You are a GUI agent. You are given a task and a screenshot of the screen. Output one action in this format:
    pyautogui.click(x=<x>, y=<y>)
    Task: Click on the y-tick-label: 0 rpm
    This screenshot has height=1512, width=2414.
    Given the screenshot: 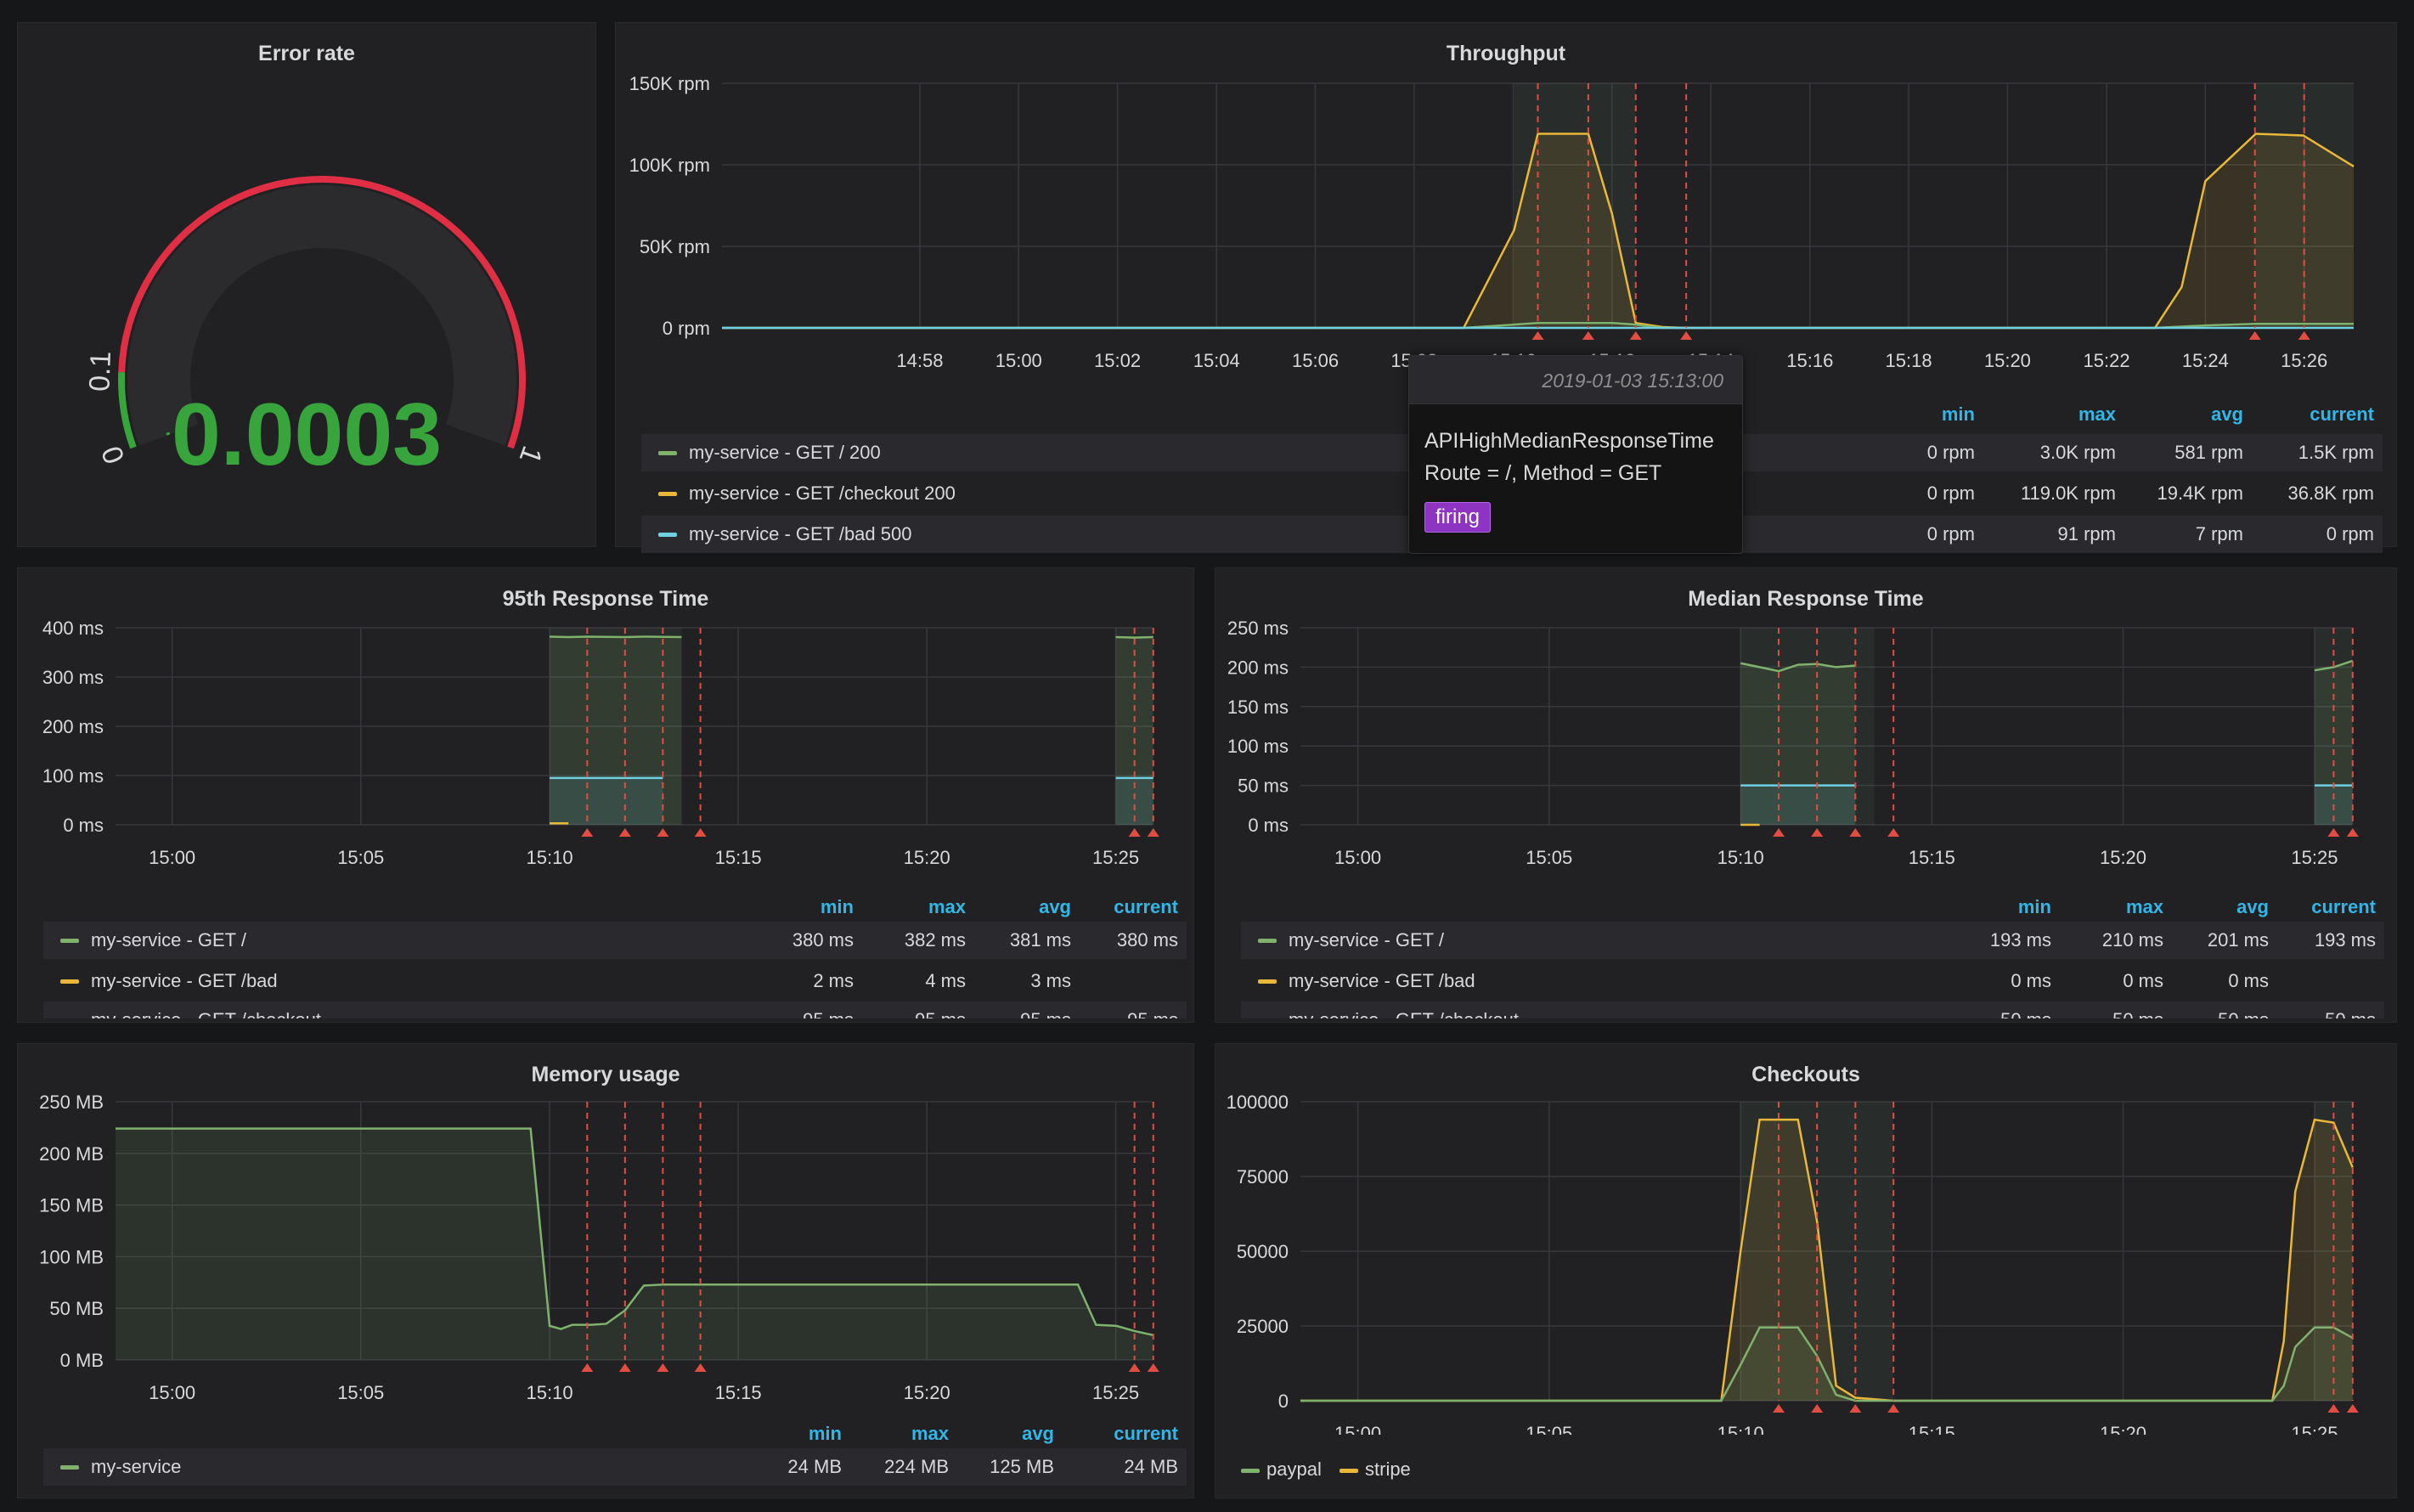 What is the action you would take?
    pyautogui.click(x=686, y=328)
    